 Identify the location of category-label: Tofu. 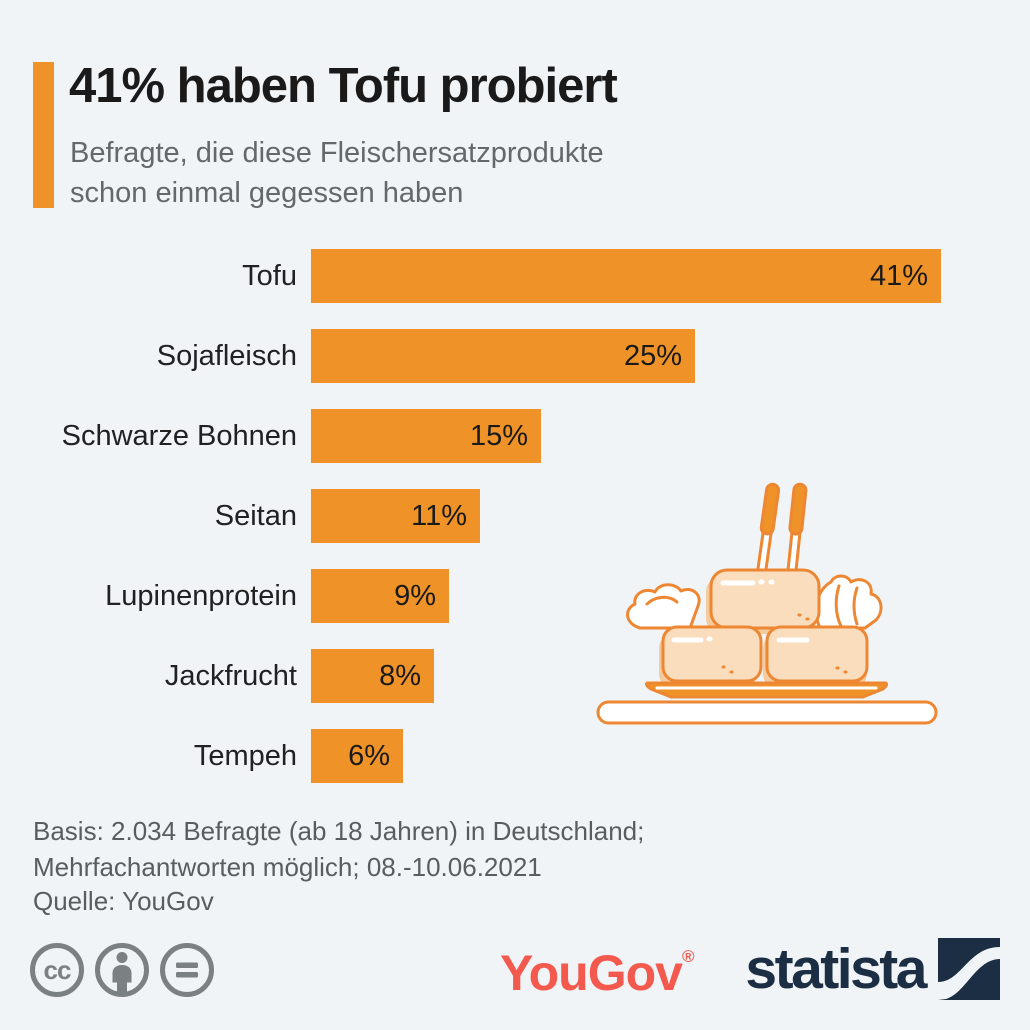
(269, 275).